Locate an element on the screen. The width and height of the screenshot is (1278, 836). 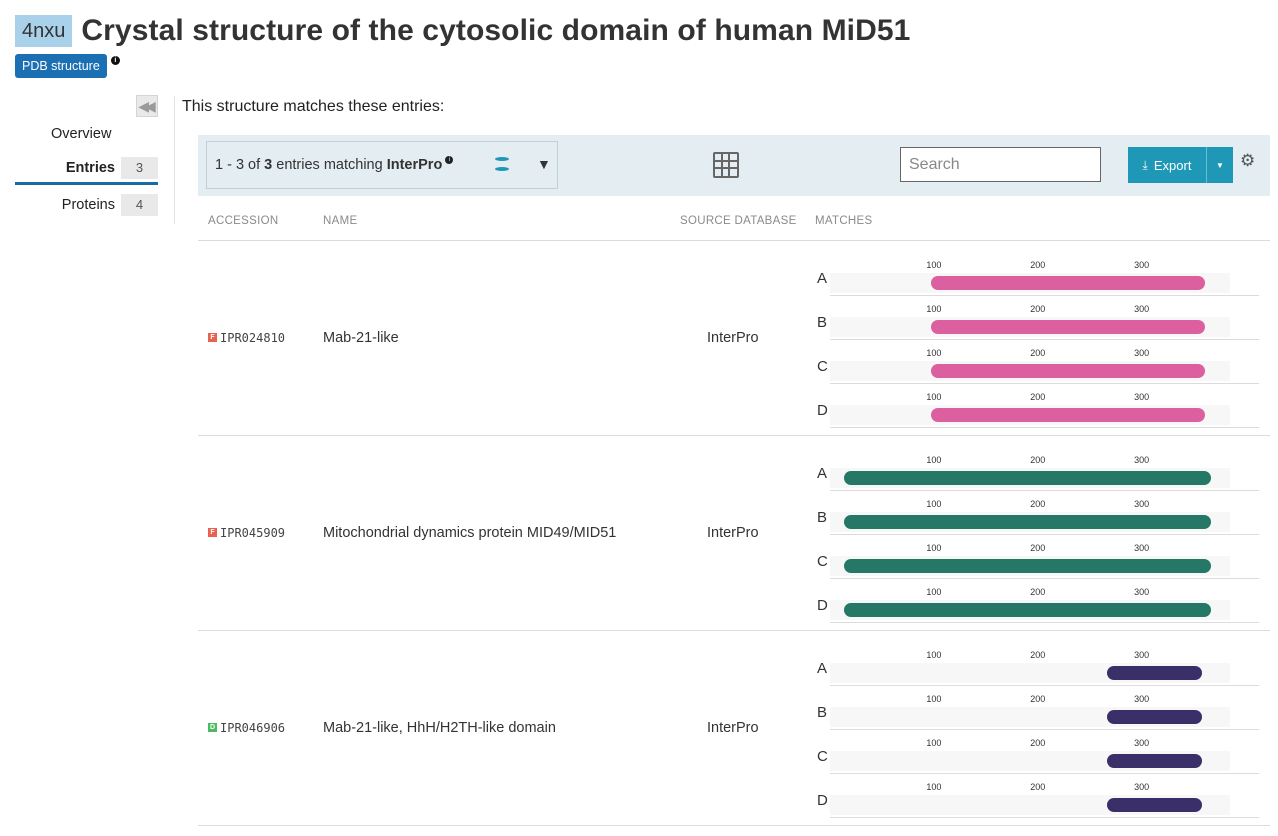
source-database: InterPro is located at coordinates (733, 532).